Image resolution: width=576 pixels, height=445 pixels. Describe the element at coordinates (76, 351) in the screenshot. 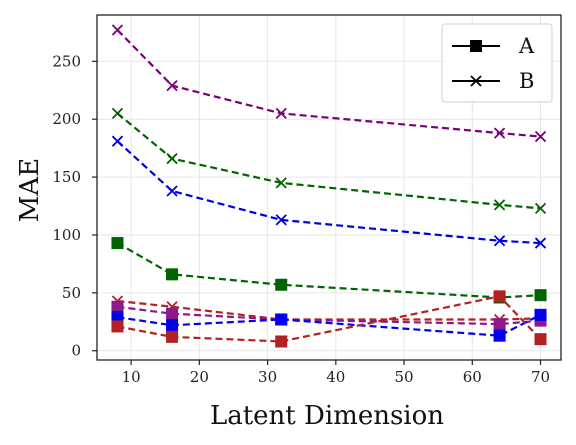

I see `y-tick-label: 0` at that location.